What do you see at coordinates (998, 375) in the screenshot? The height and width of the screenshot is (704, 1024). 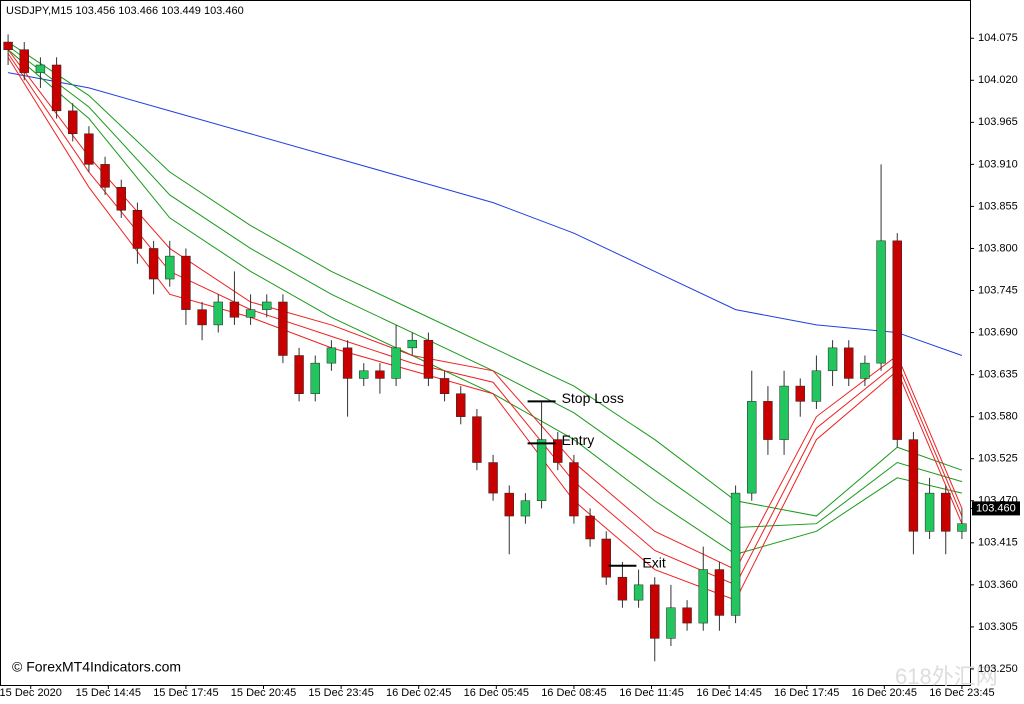 I see `y-tick-label: 103.635` at bounding box center [998, 375].